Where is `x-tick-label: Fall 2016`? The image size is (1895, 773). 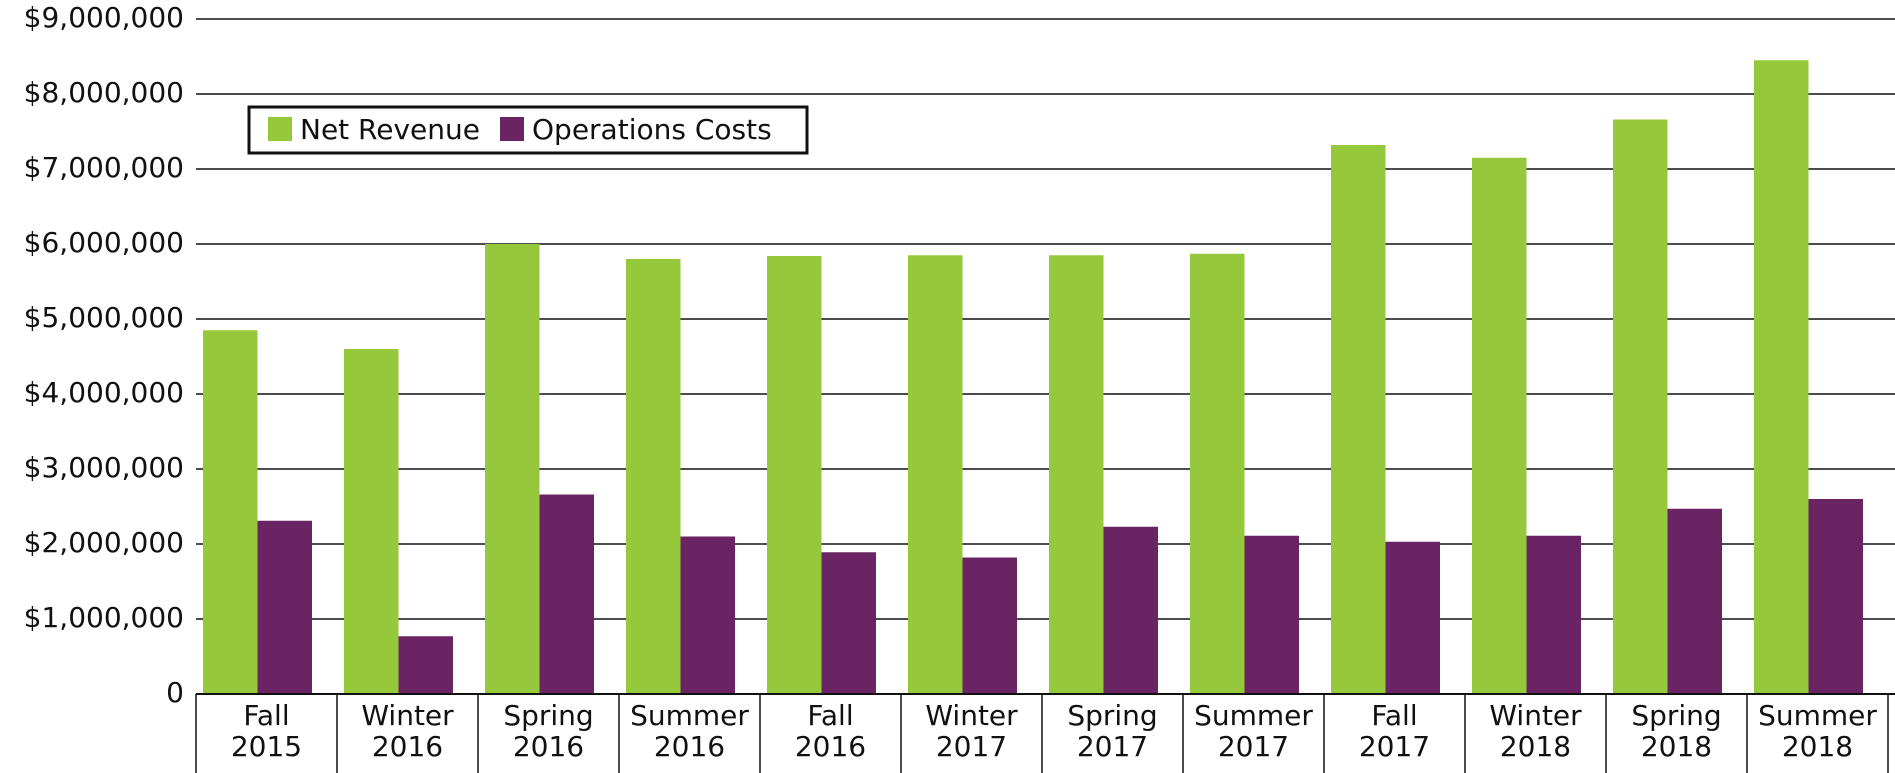 x-tick-label: Fall 2016 is located at coordinates (830, 731).